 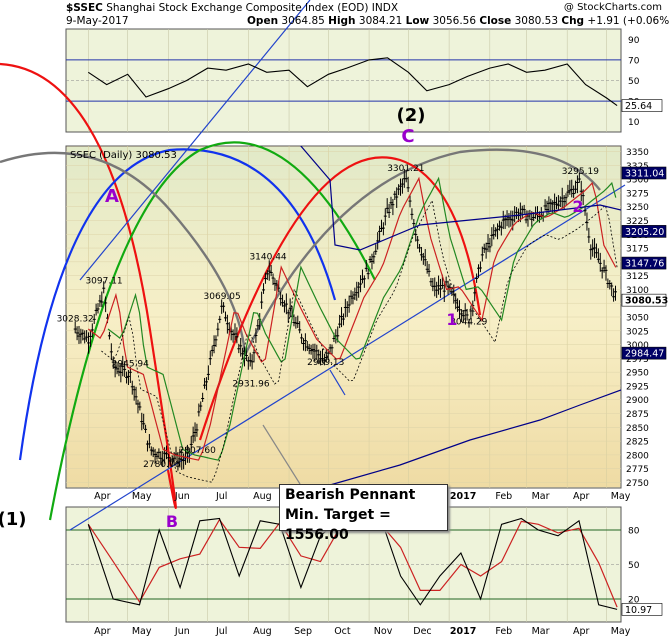 What do you see at coordinates (581, 631) in the screenshot?
I see `x-tick-label-bottom: Apr` at bounding box center [581, 631].